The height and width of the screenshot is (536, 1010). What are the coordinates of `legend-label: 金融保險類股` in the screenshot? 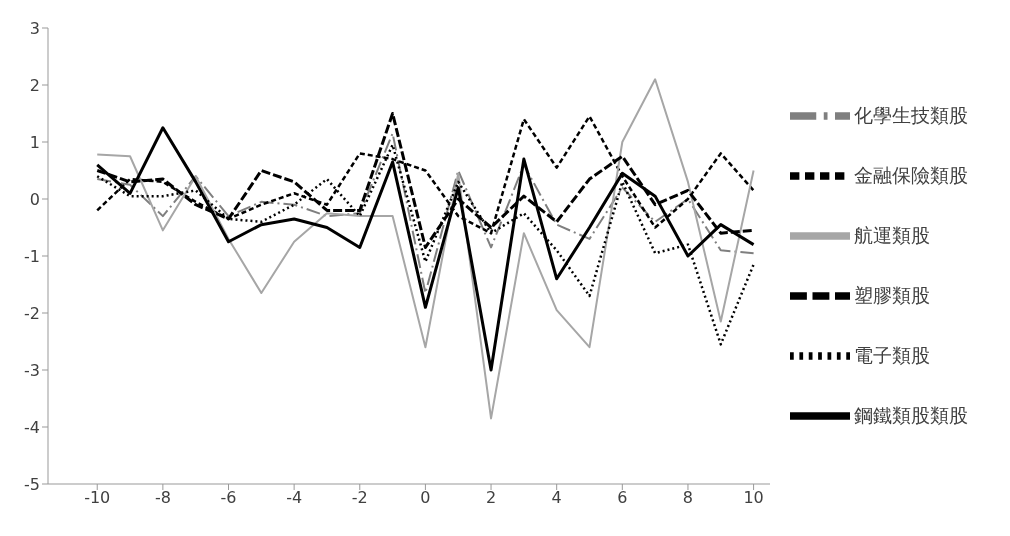 It's located at (911, 174).